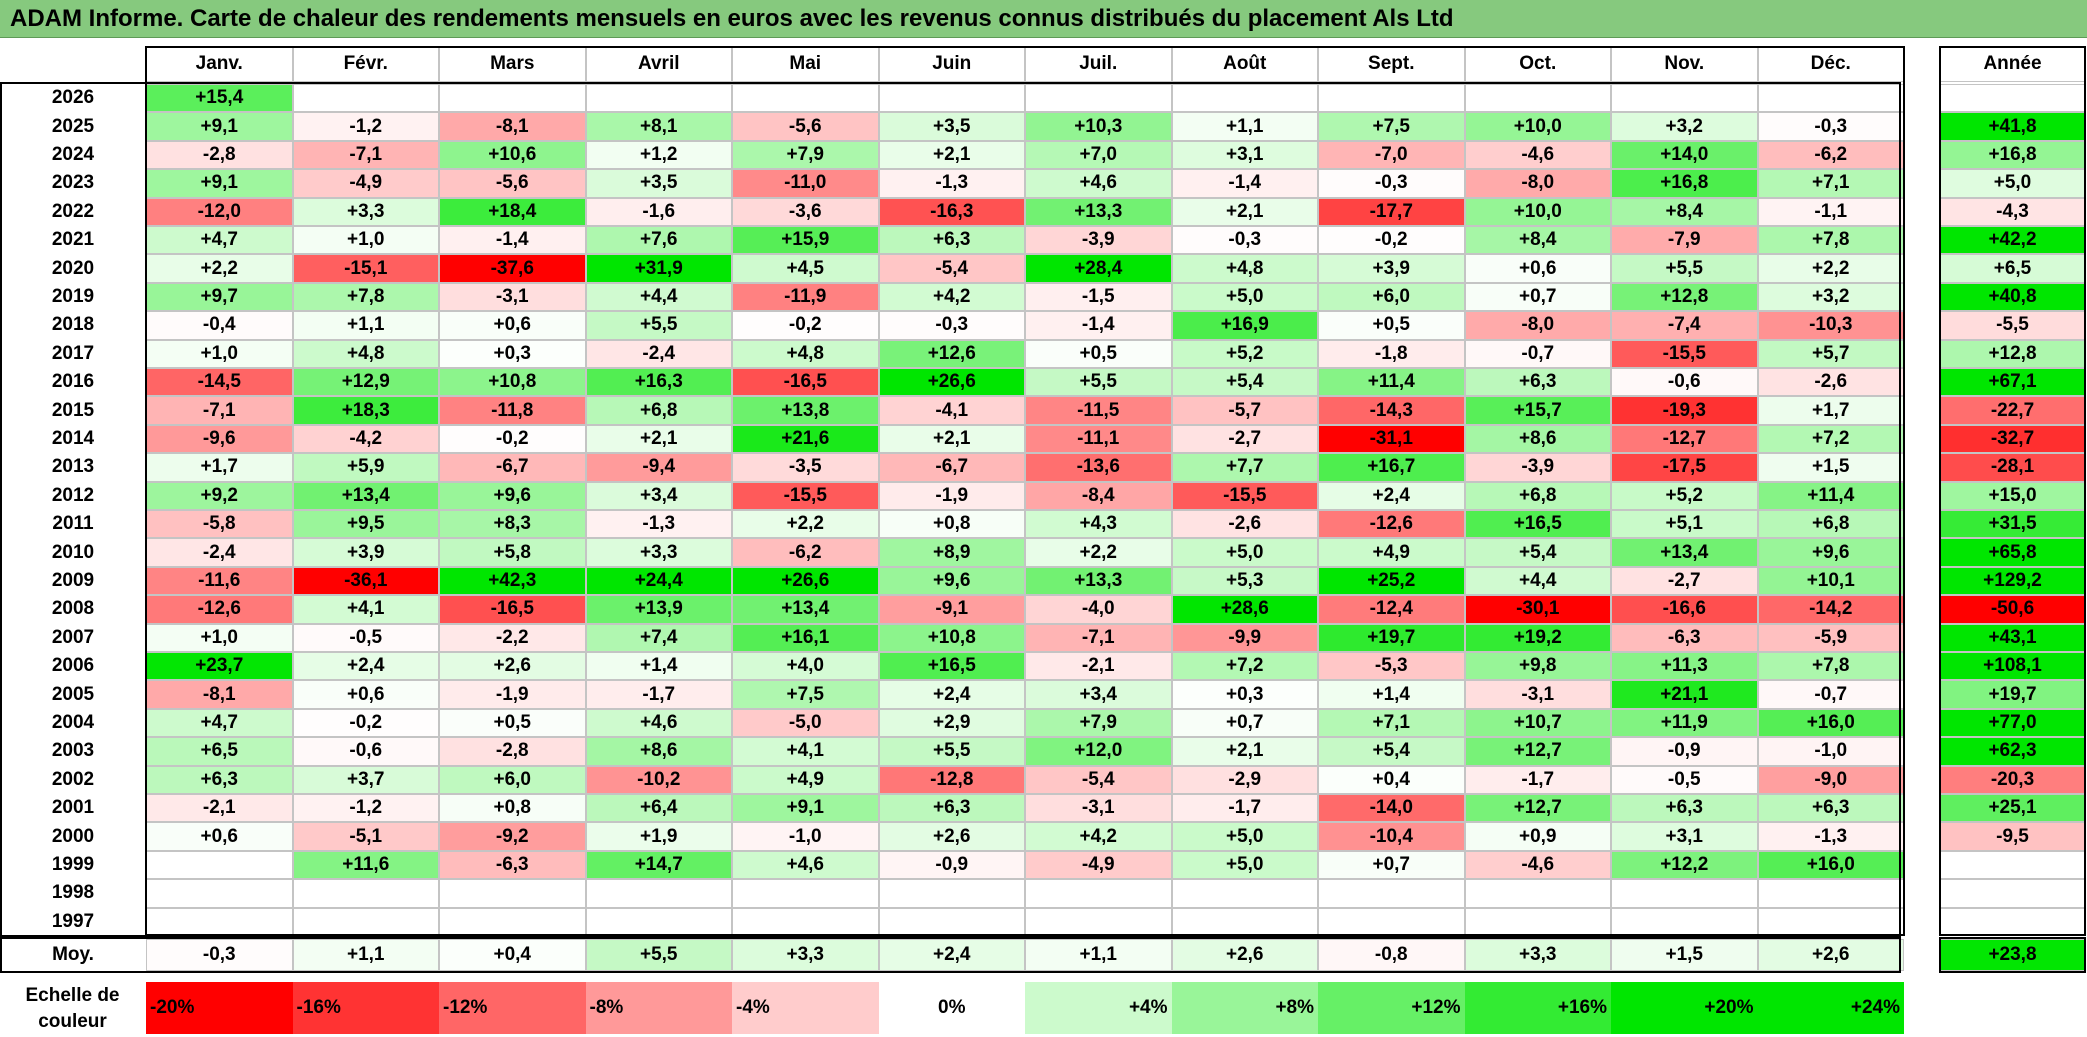 The width and height of the screenshot is (2087, 1037). I want to click on heatmap-cell: +6,5, so click(219, 751).